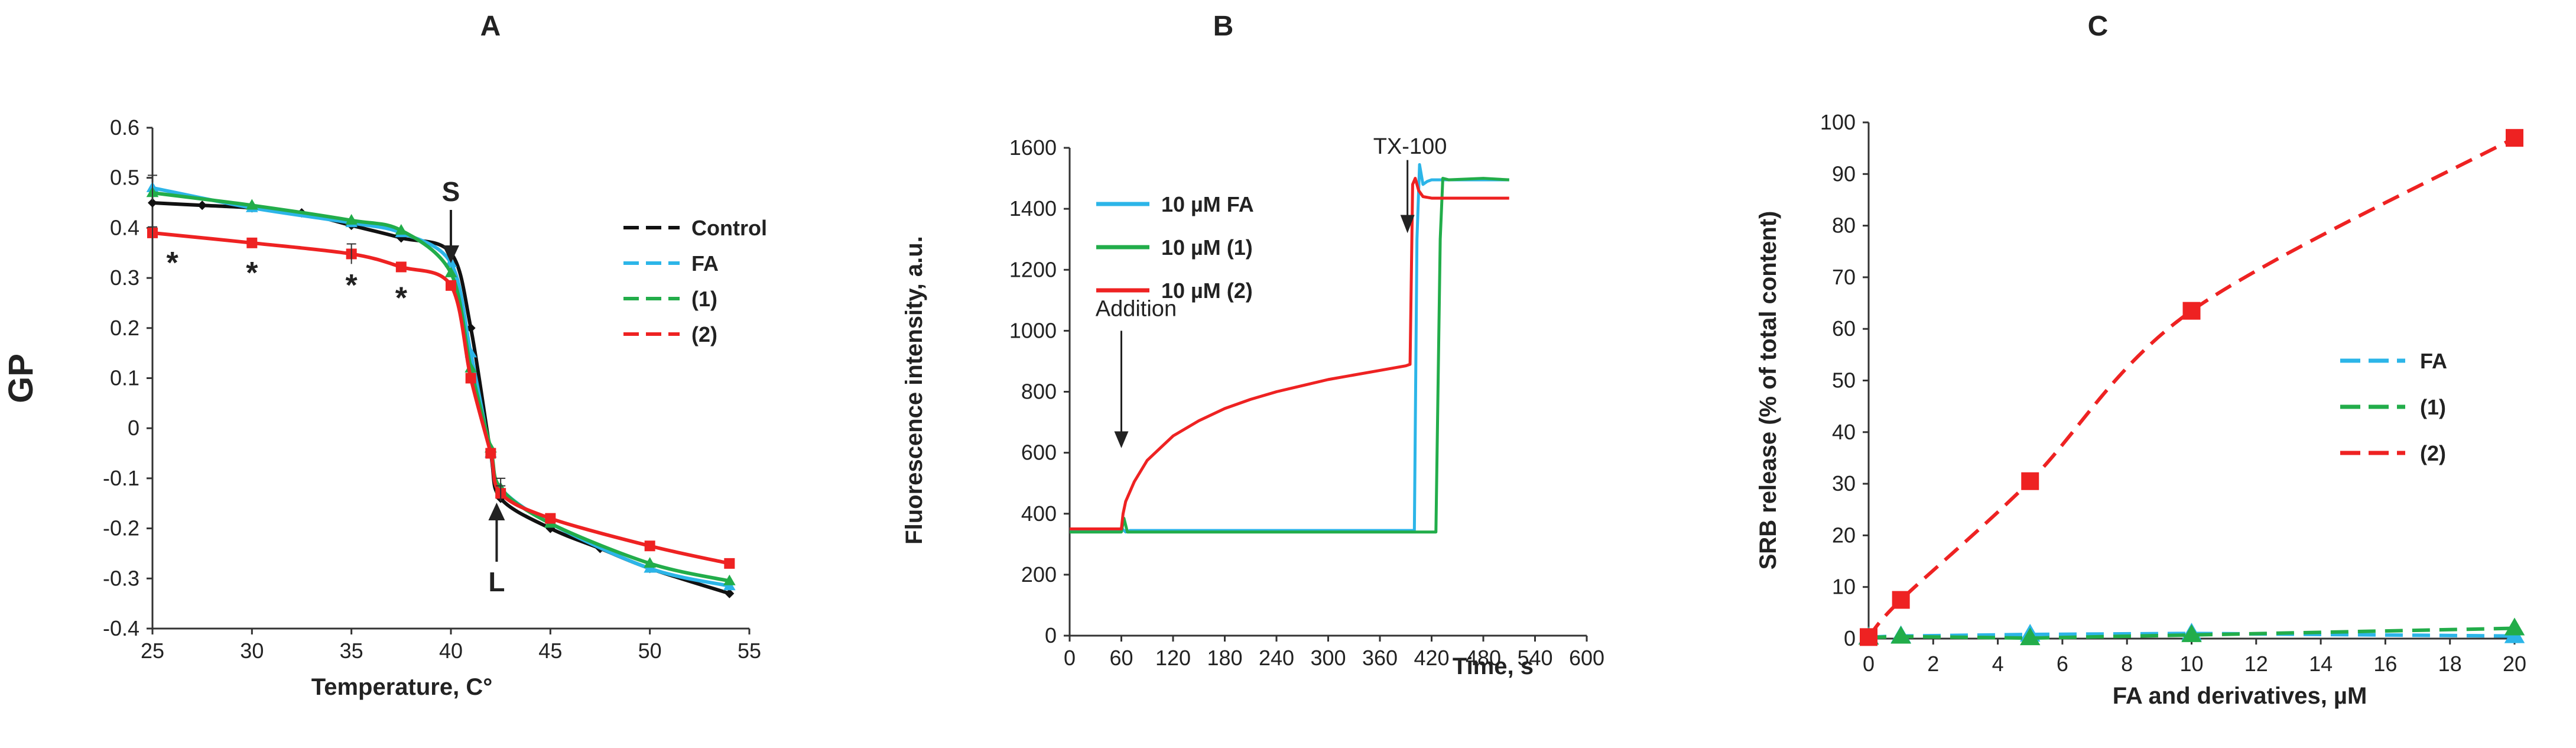  What do you see at coordinates (1838, 122) in the screenshot?
I see `c-ytick-label: 100` at bounding box center [1838, 122].